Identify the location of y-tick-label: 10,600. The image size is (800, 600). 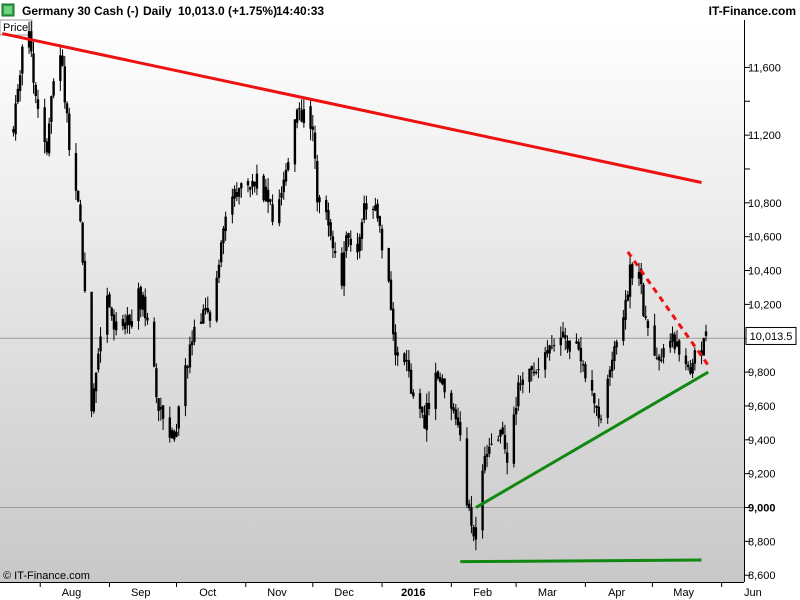
(765, 238).